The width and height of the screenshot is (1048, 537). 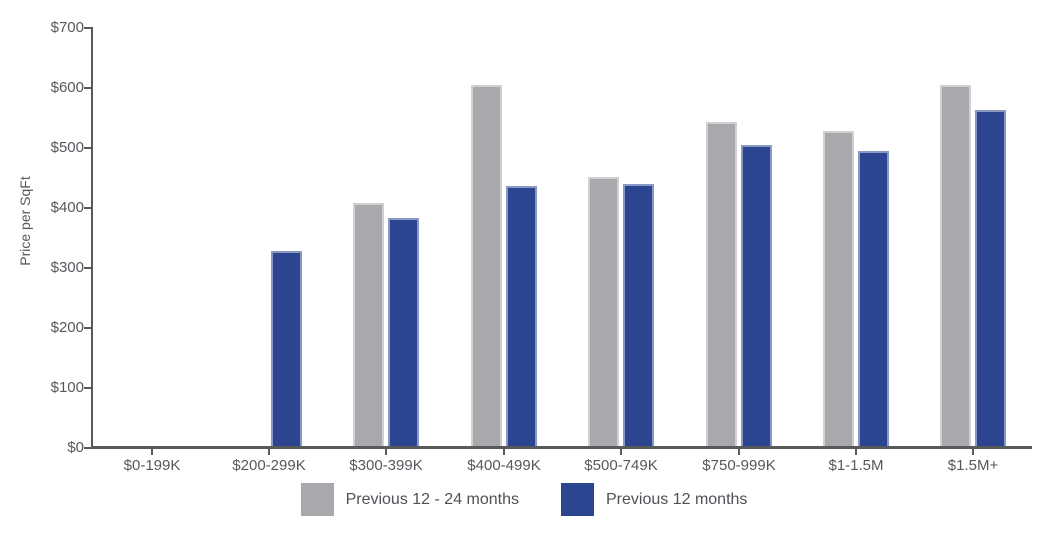 I want to click on legend-label: Previous 12 - 24 months, so click(x=432, y=499).